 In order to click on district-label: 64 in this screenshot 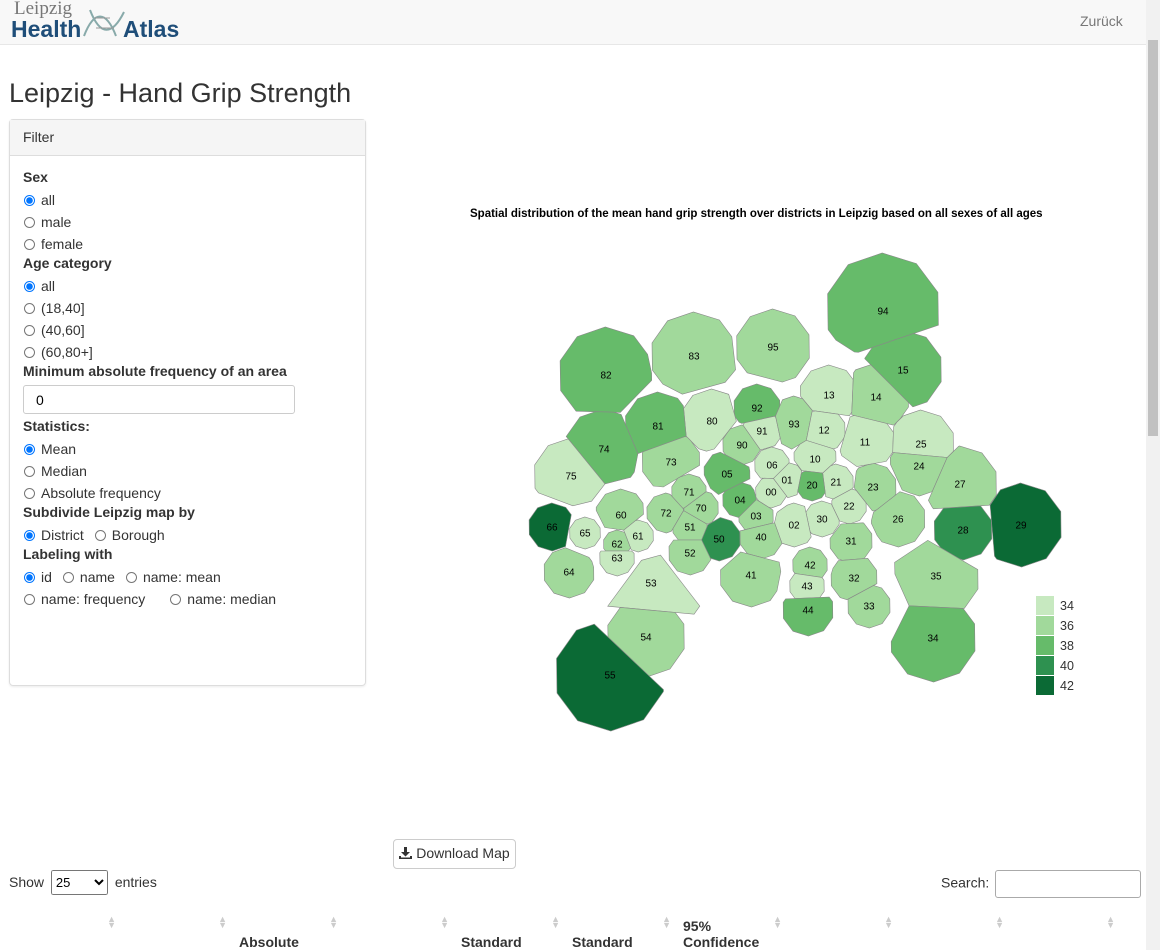, I will do `click(569, 573)`.